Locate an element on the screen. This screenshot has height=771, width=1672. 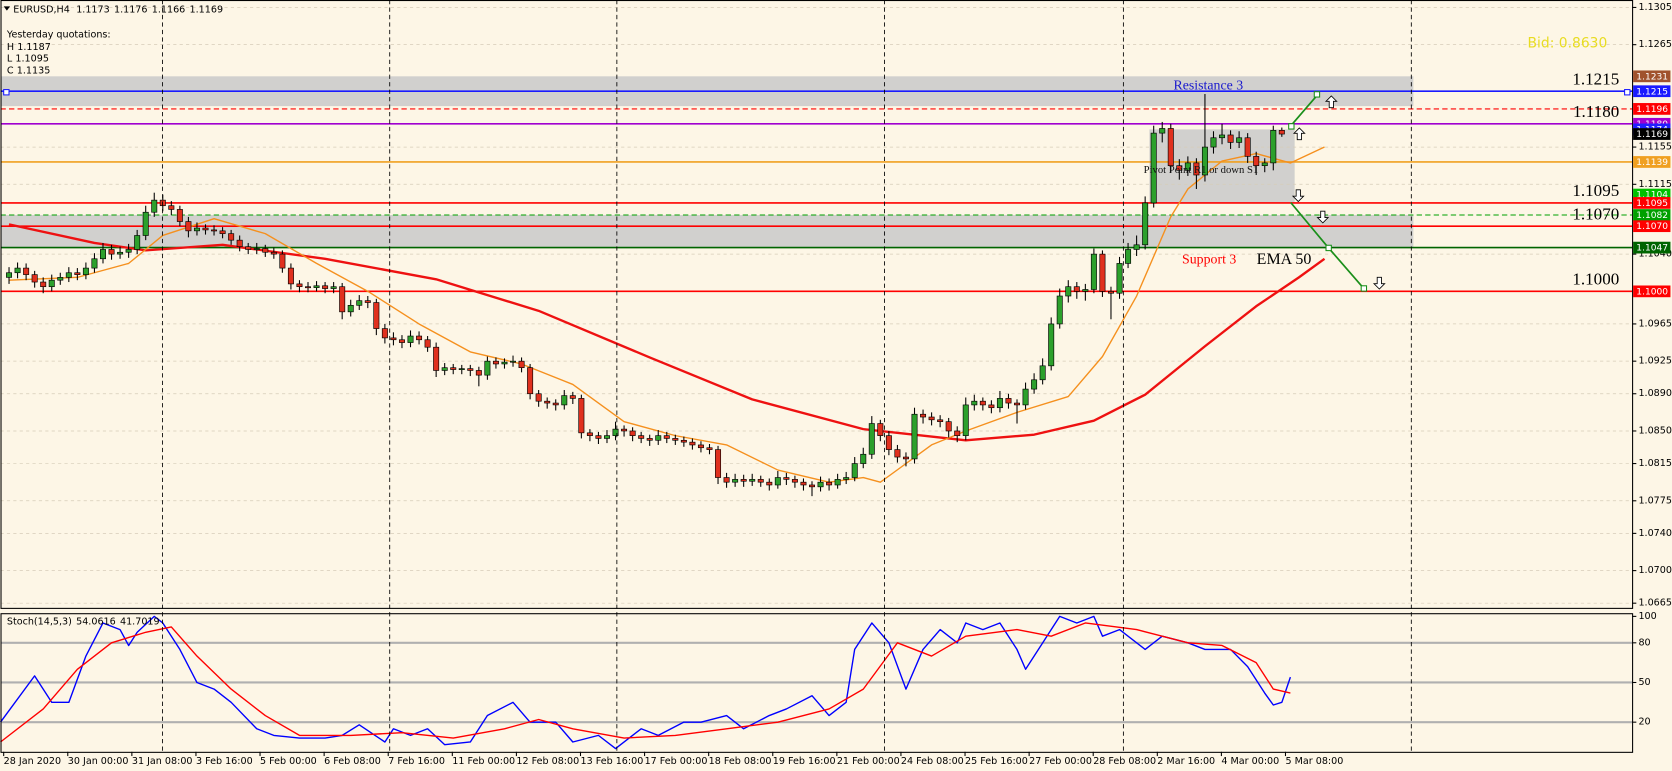
x-tick-label: 24 Feb 08:00 is located at coordinates (932, 761).